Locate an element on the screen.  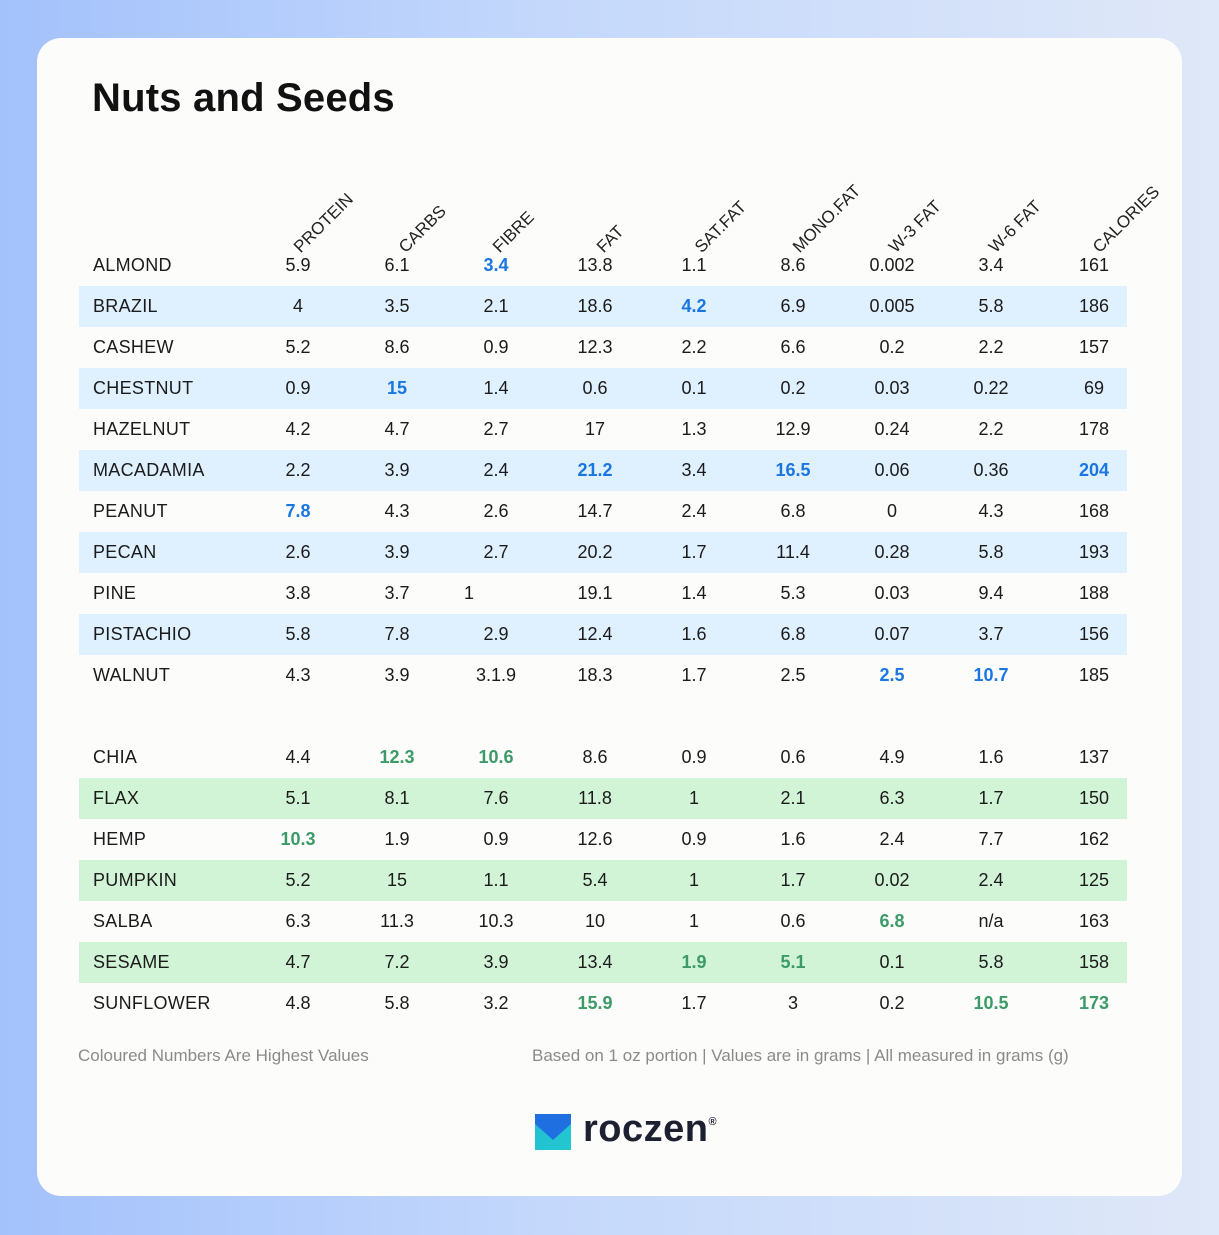
table-cell: 2.5 is located at coordinates (793, 675).